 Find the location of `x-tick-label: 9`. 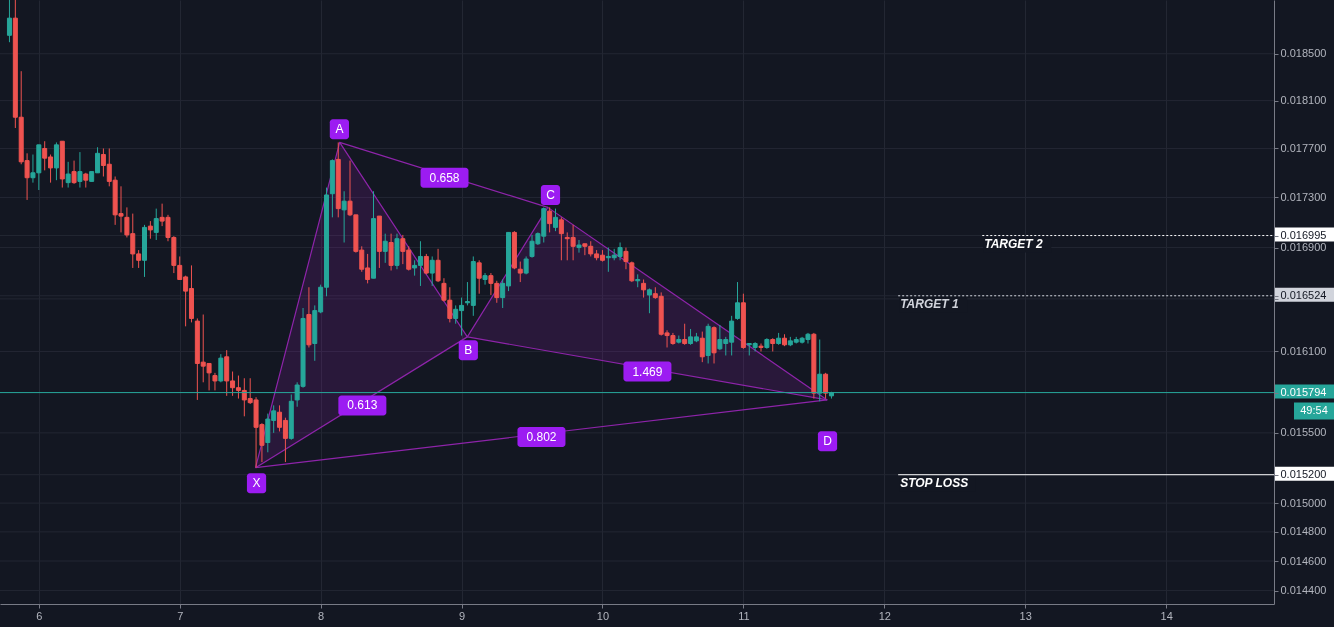

x-tick-label: 9 is located at coordinates (462, 615).